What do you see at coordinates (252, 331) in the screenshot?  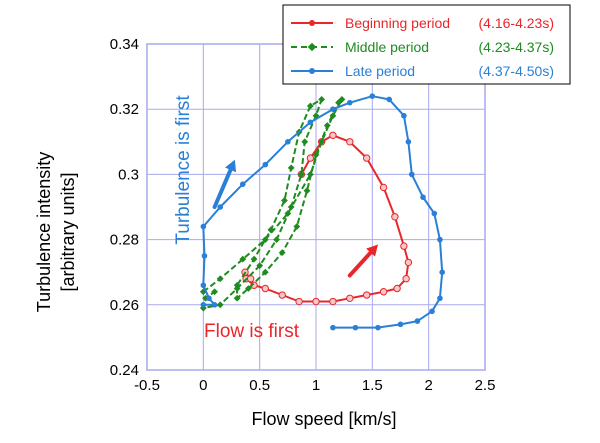 I see `annotation-flow-first: Flow is first` at bounding box center [252, 331].